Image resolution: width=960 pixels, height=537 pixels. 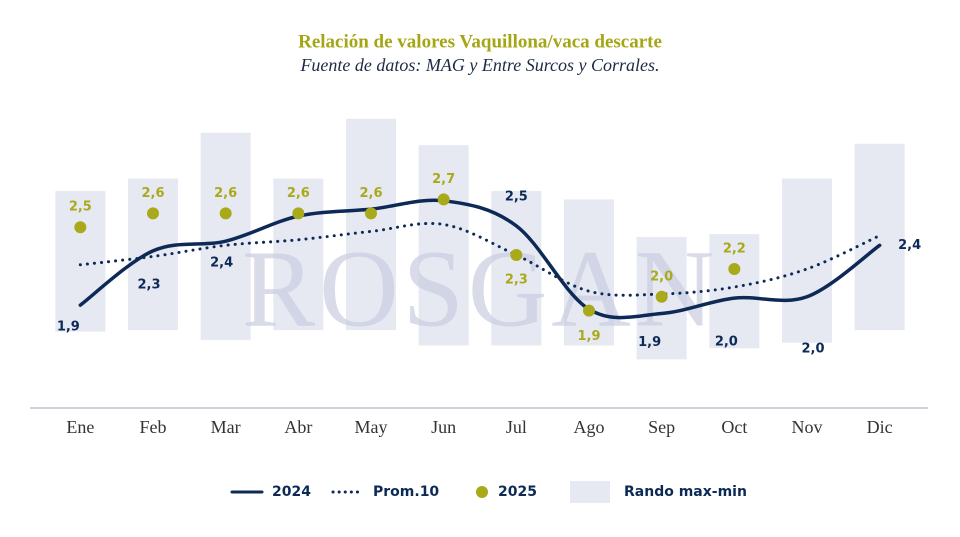 I want to click on x-tick-label: Feb, so click(x=153, y=427).